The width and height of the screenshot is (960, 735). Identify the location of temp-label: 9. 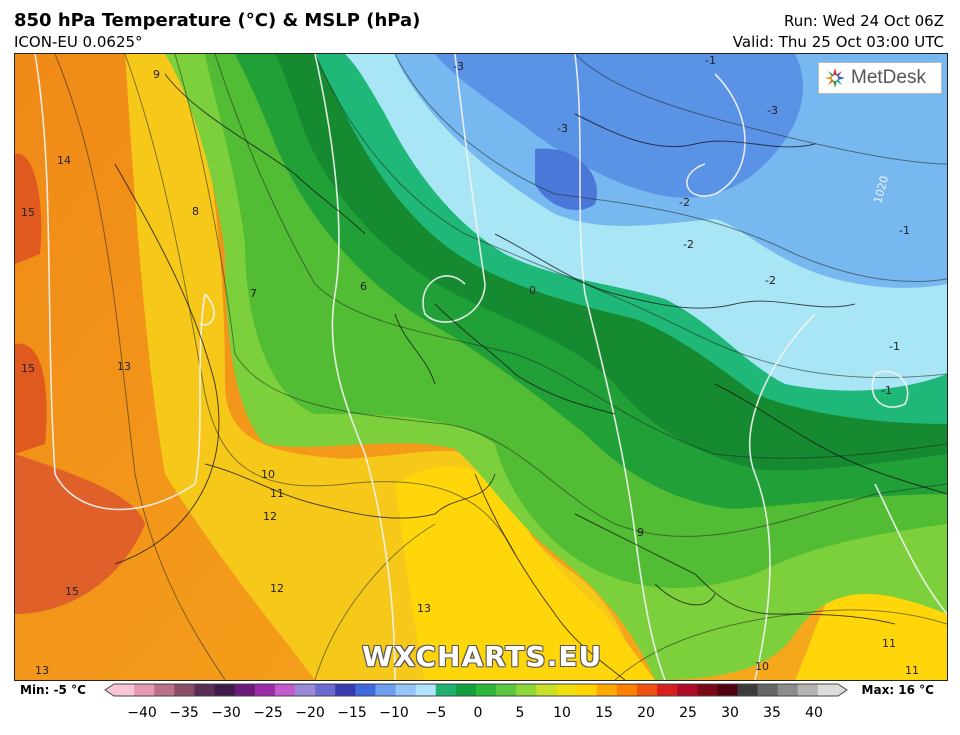
(640, 532).